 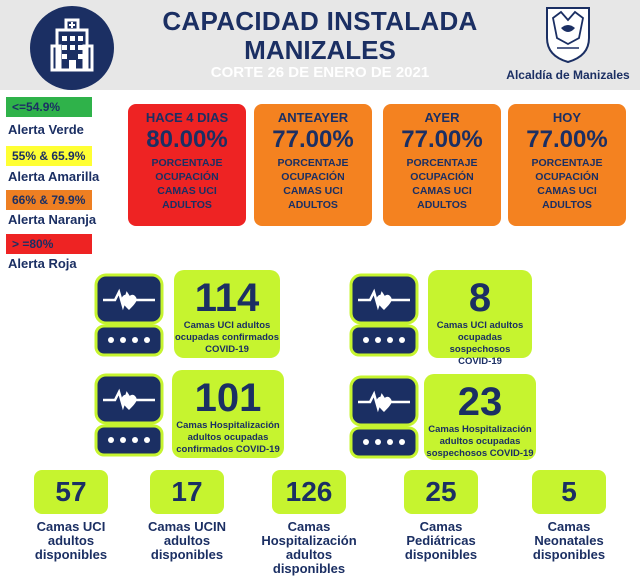 What do you see at coordinates (228, 398) in the screenshot?
I see `stat-value: 101` at bounding box center [228, 398].